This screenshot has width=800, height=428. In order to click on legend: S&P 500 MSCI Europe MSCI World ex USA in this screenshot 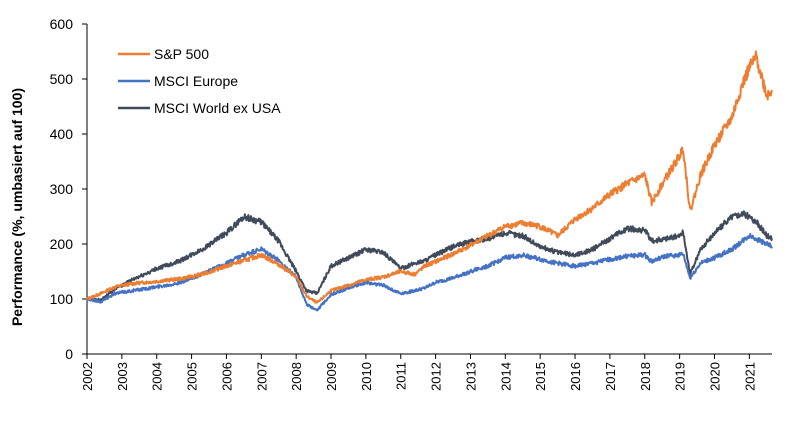, I will do `click(199, 81)`.